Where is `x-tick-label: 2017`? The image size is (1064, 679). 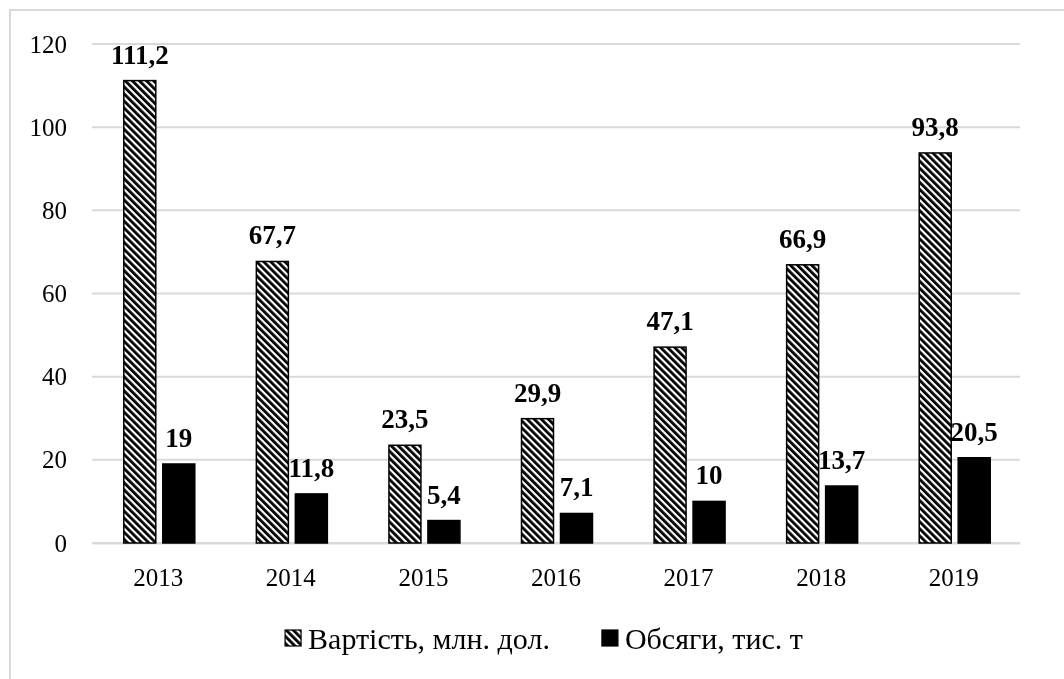 x-tick-label: 2017 is located at coordinates (688, 577).